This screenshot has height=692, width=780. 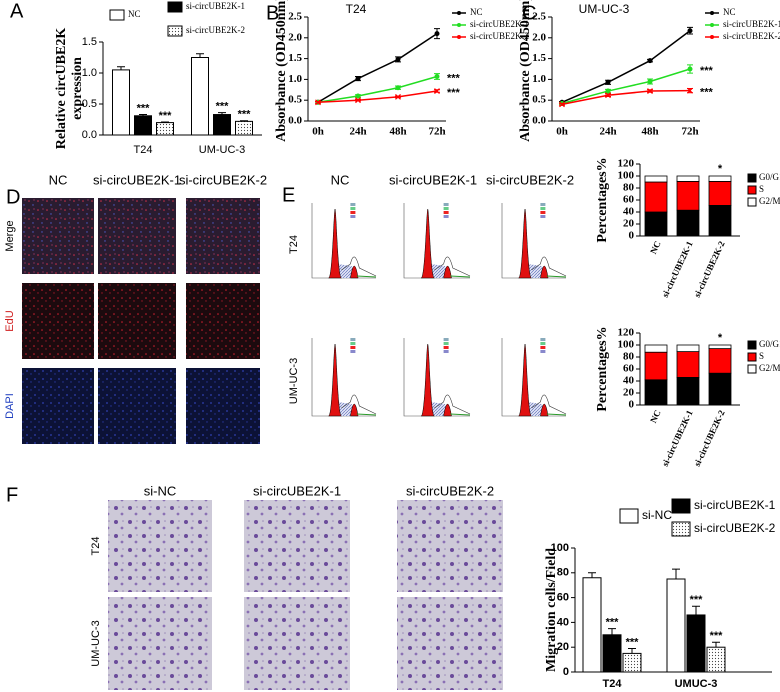 What do you see at coordinates (356, 9) in the screenshot?
I see `chart-title: T24` at bounding box center [356, 9].